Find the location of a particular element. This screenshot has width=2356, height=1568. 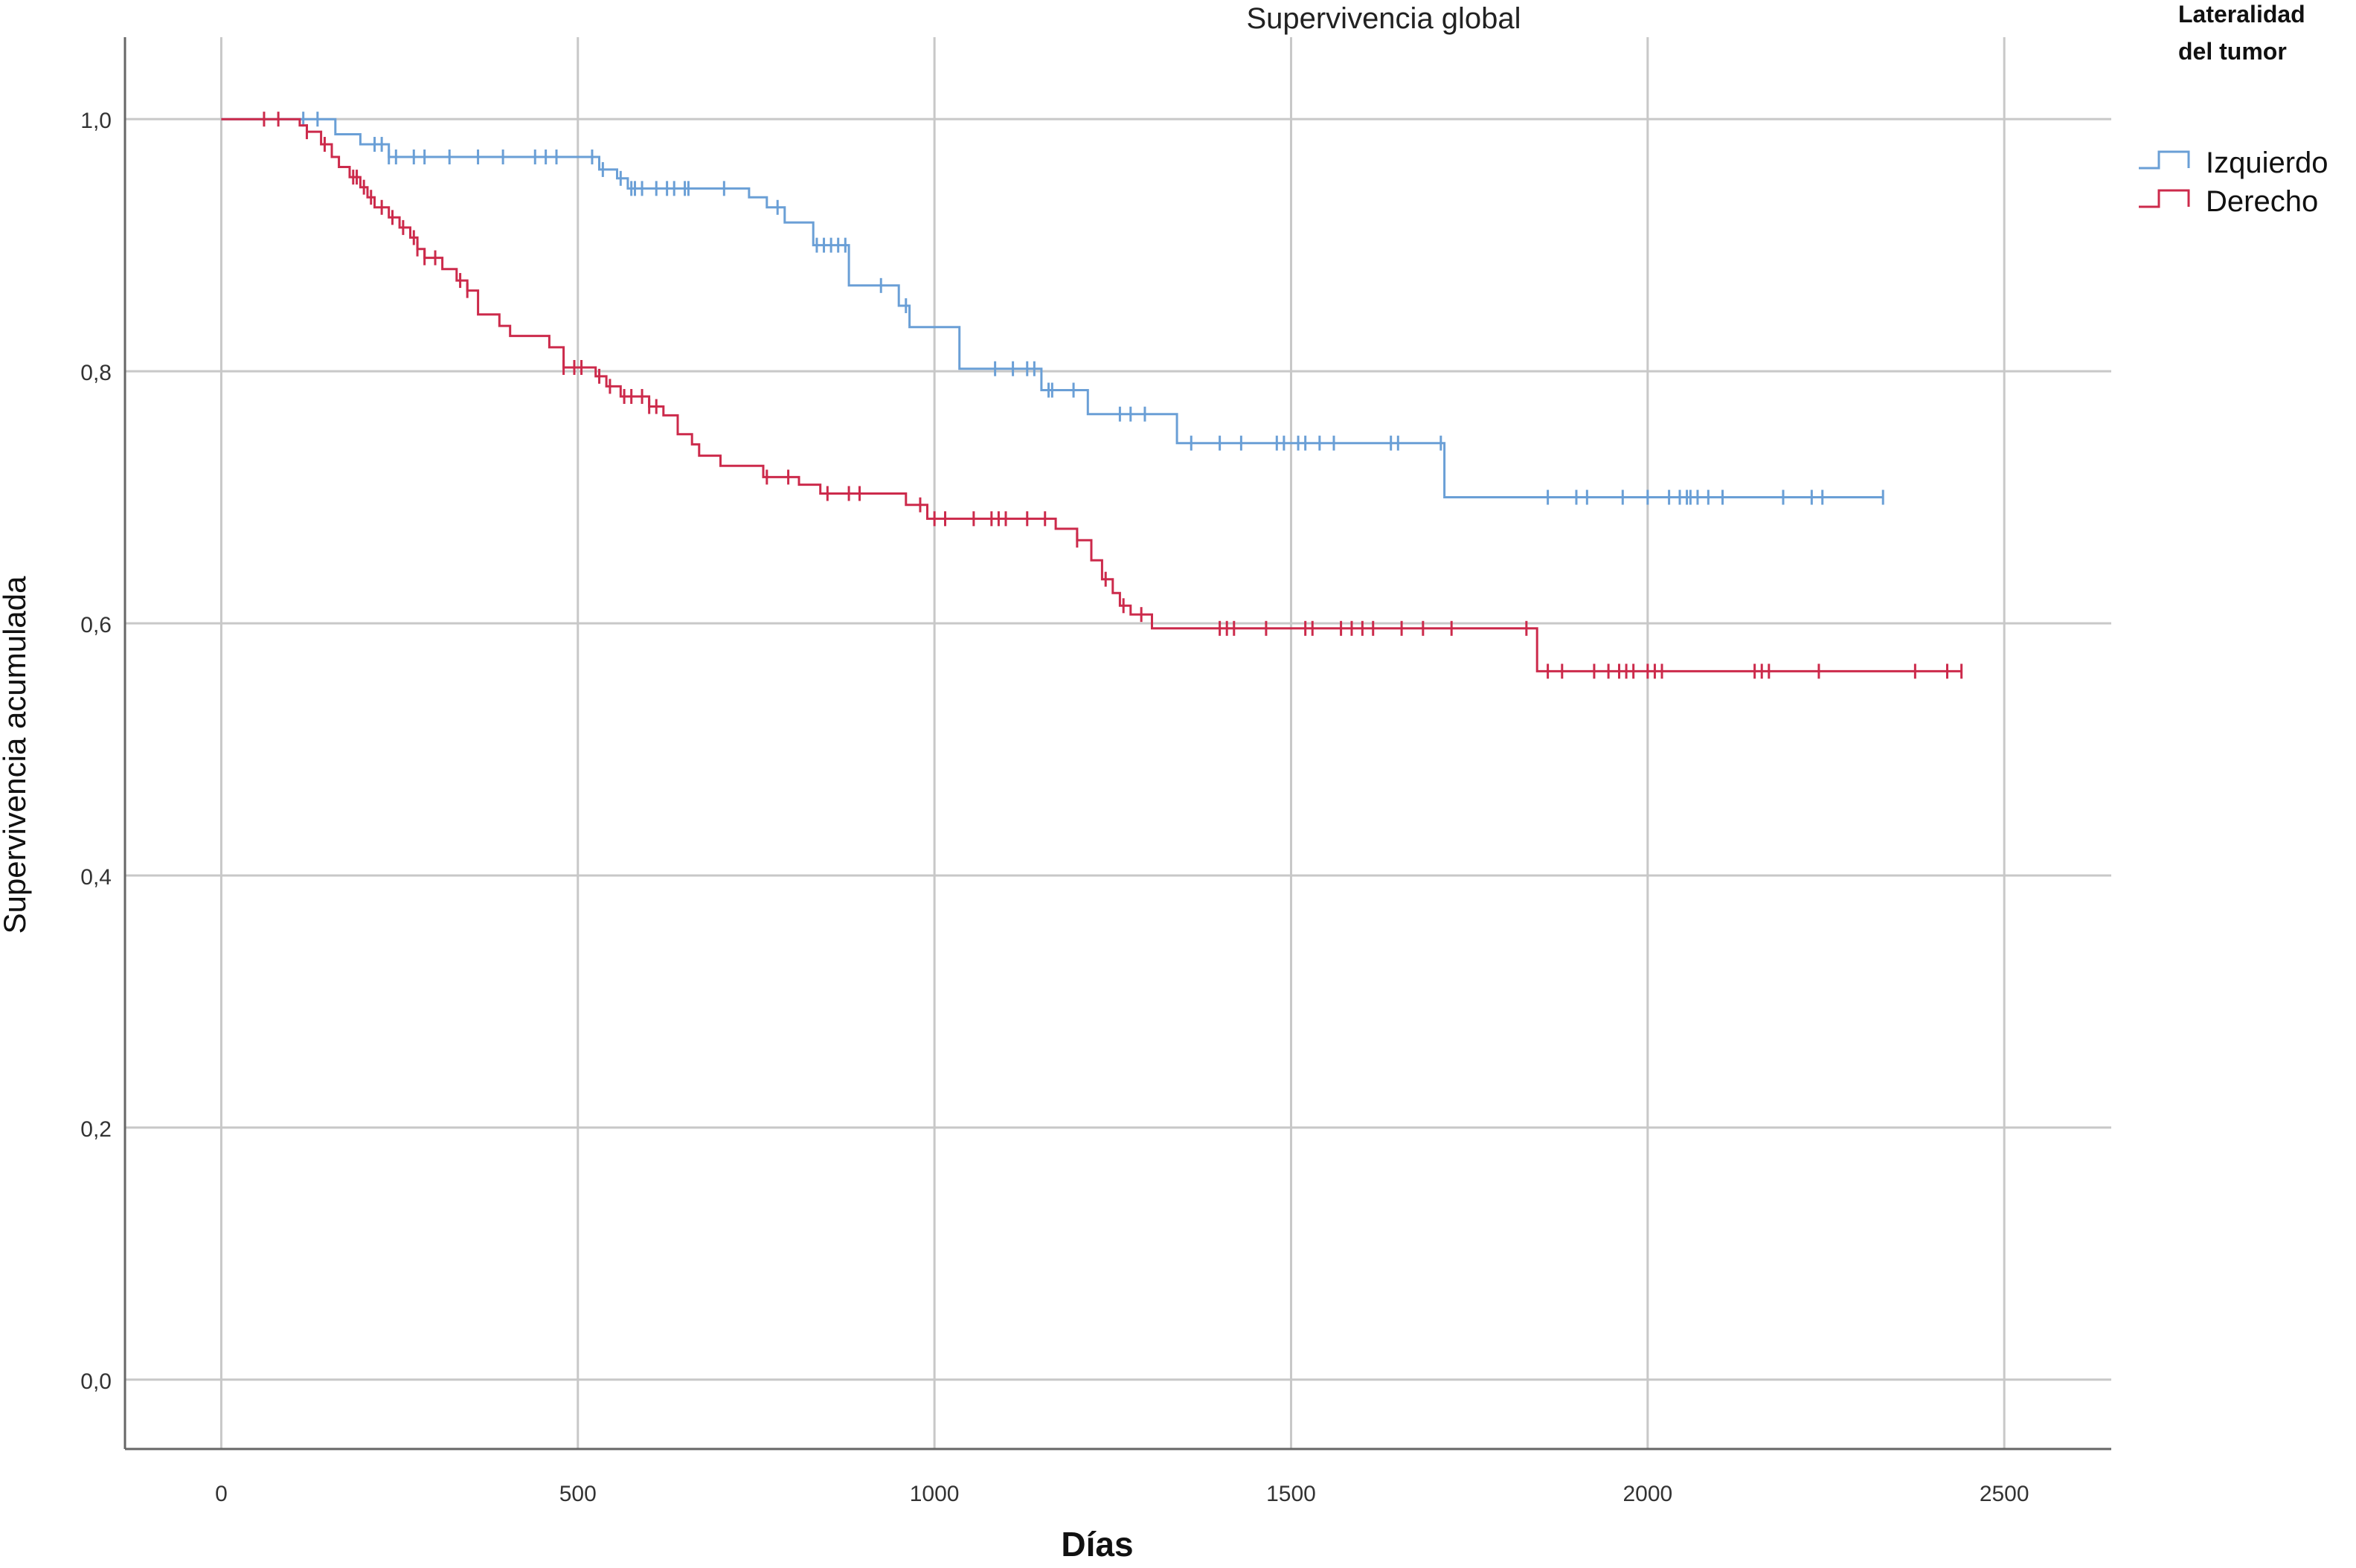

legend-title-line2: del tumor is located at coordinates (2233, 51).